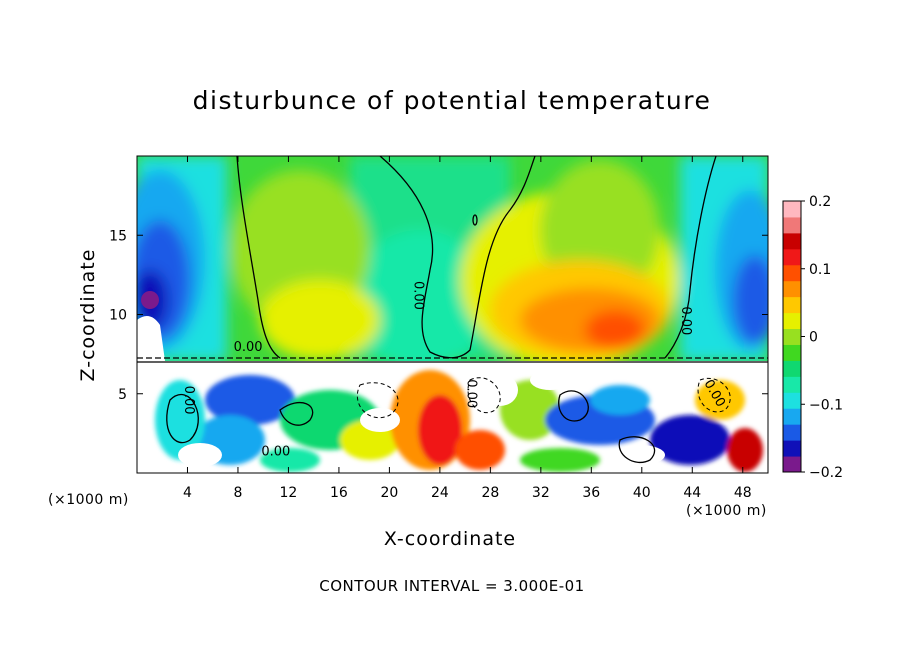 This screenshot has height=654, width=904. What do you see at coordinates (450, 539) in the screenshot?
I see `x-axis-label: X-coordinate` at bounding box center [450, 539].